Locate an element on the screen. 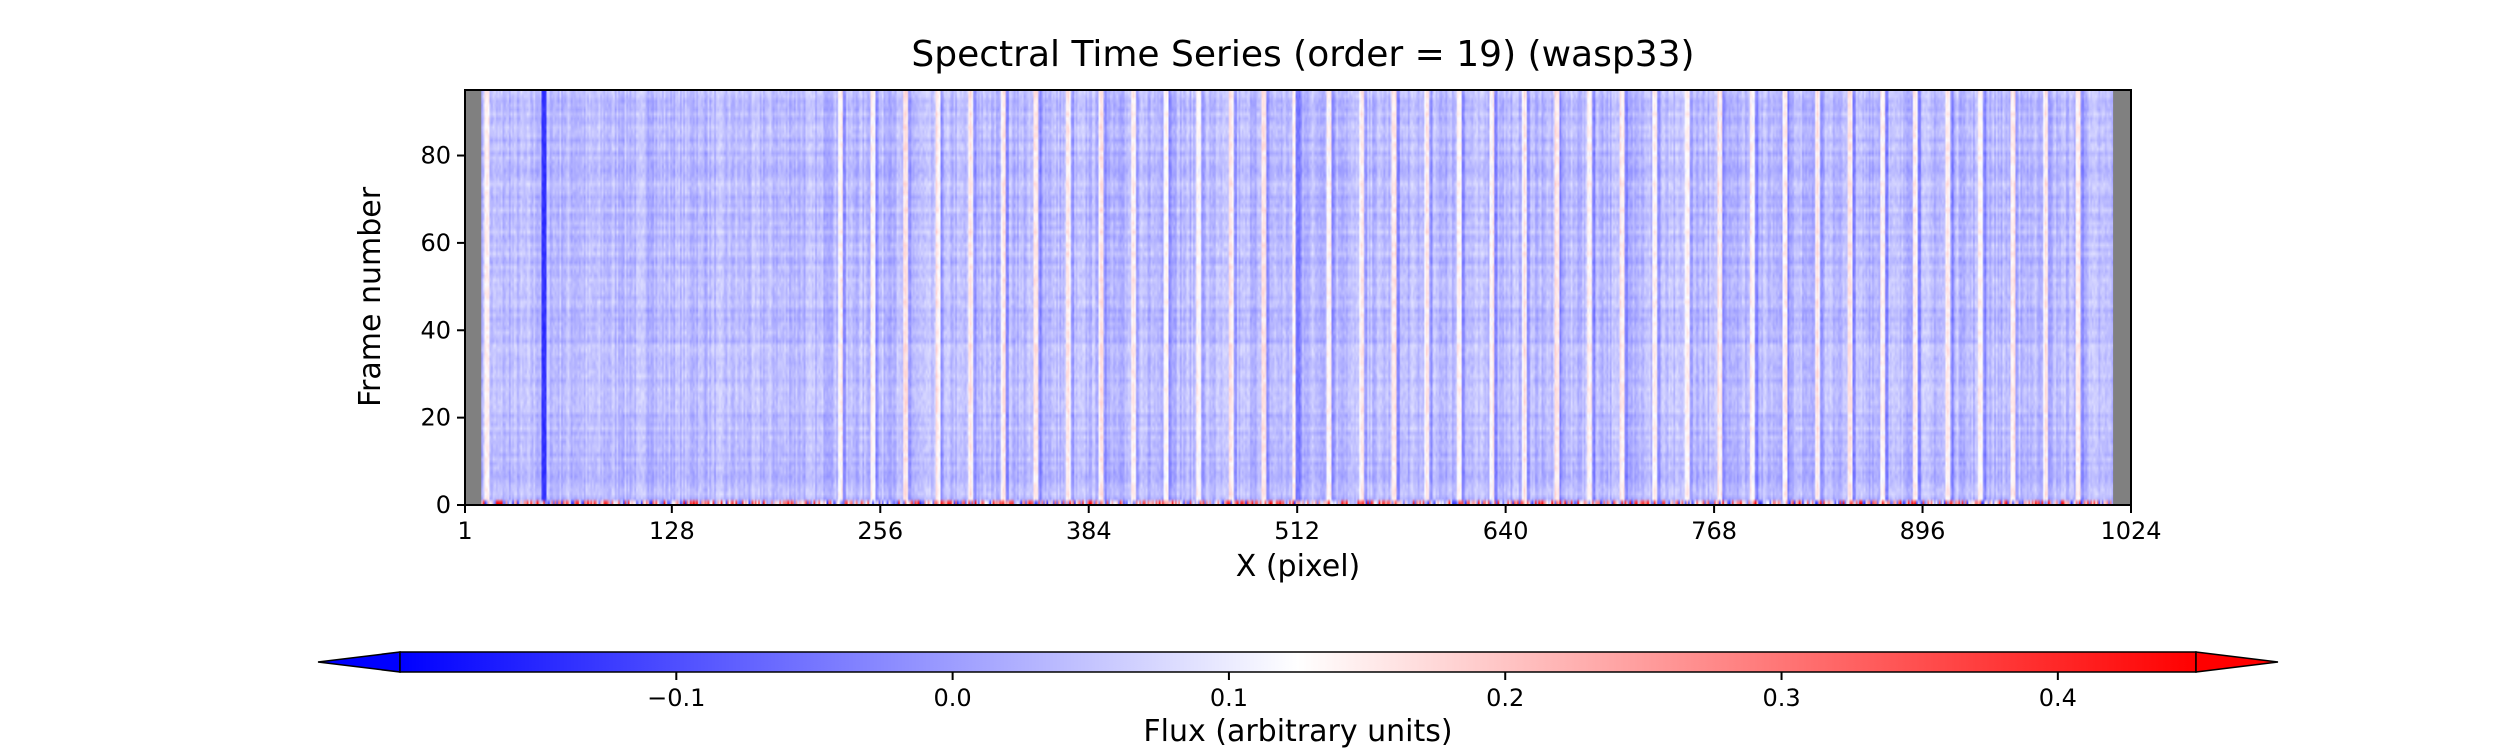 The height and width of the screenshot is (750, 2520). x-tick-label: 128 is located at coordinates (672, 531).